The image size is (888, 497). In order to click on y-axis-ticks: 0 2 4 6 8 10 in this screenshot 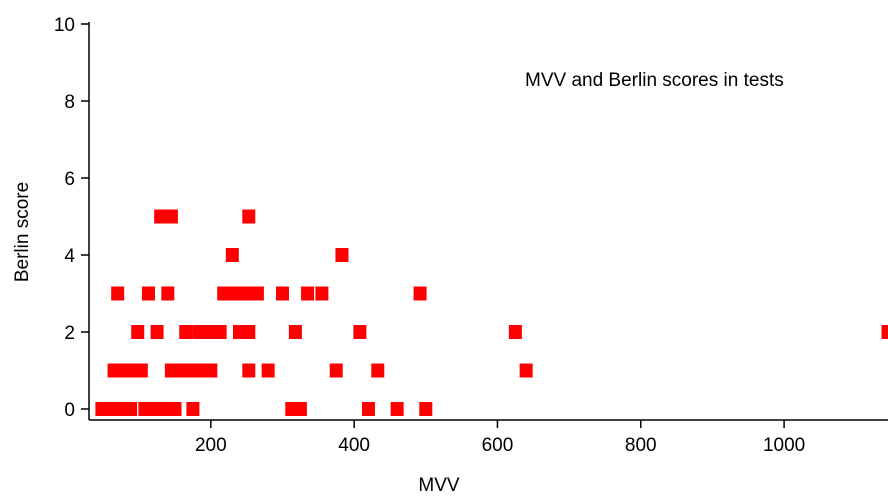, I will do `click(71, 218)`.